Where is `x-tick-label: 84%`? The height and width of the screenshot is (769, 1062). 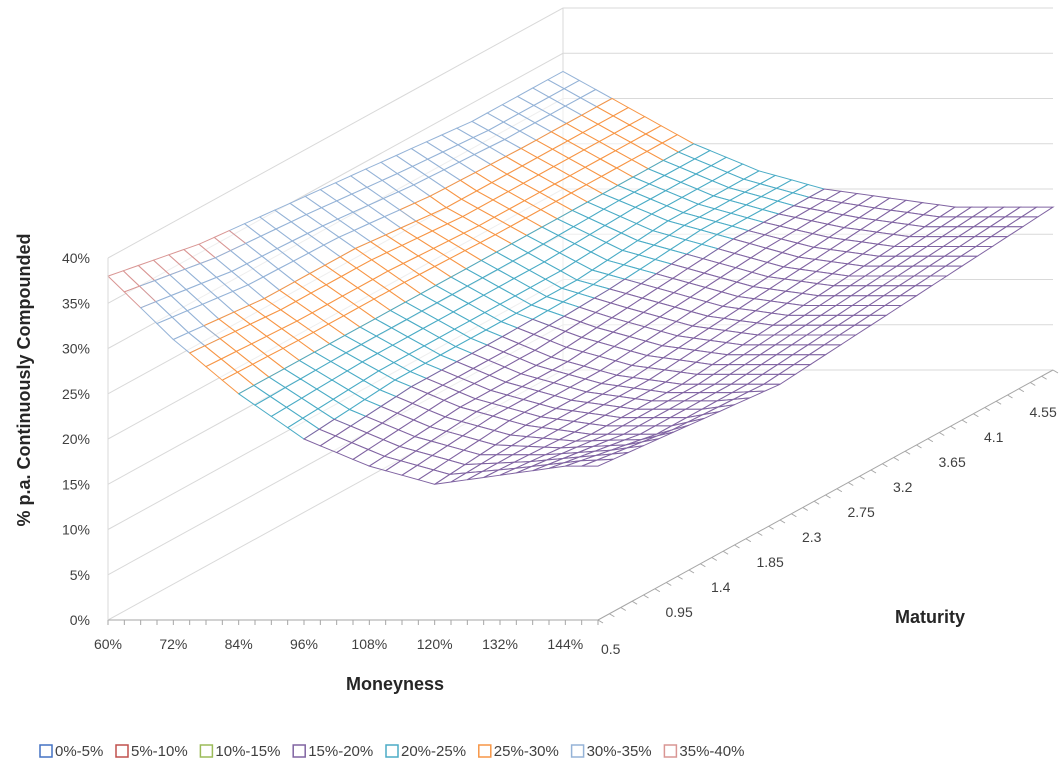 x-tick-label: 84% is located at coordinates (239, 644).